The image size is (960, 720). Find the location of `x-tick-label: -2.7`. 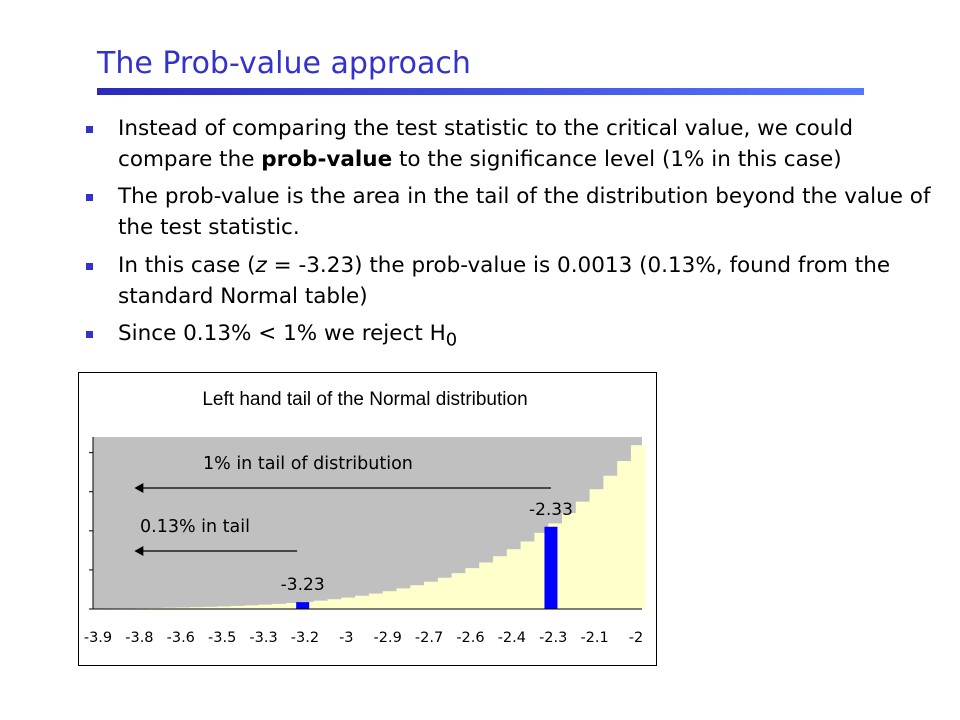

x-tick-label: -2.7 is located at coordinates (429, 638).